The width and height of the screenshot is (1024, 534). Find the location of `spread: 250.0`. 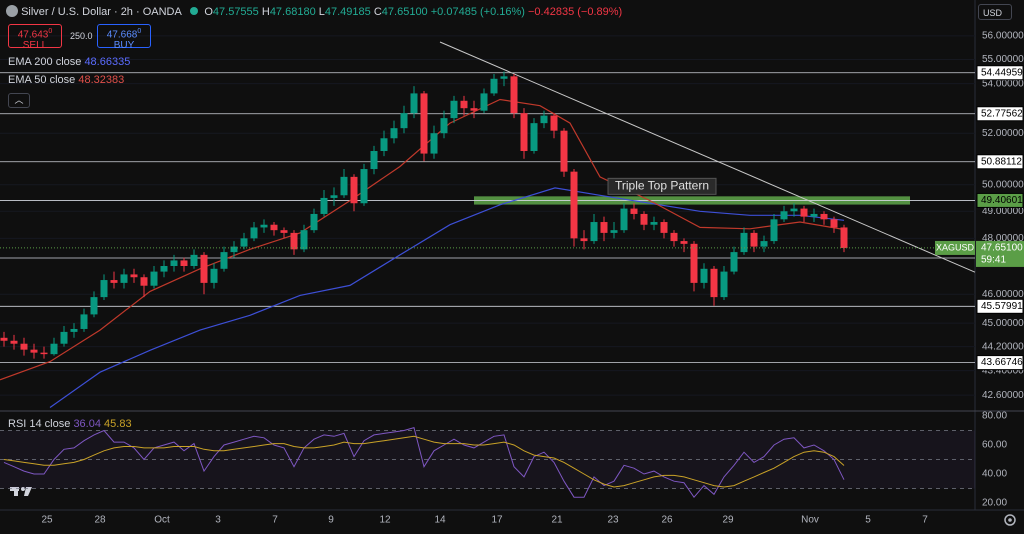

spread: 250.0 is located at coordinates (81, 36).